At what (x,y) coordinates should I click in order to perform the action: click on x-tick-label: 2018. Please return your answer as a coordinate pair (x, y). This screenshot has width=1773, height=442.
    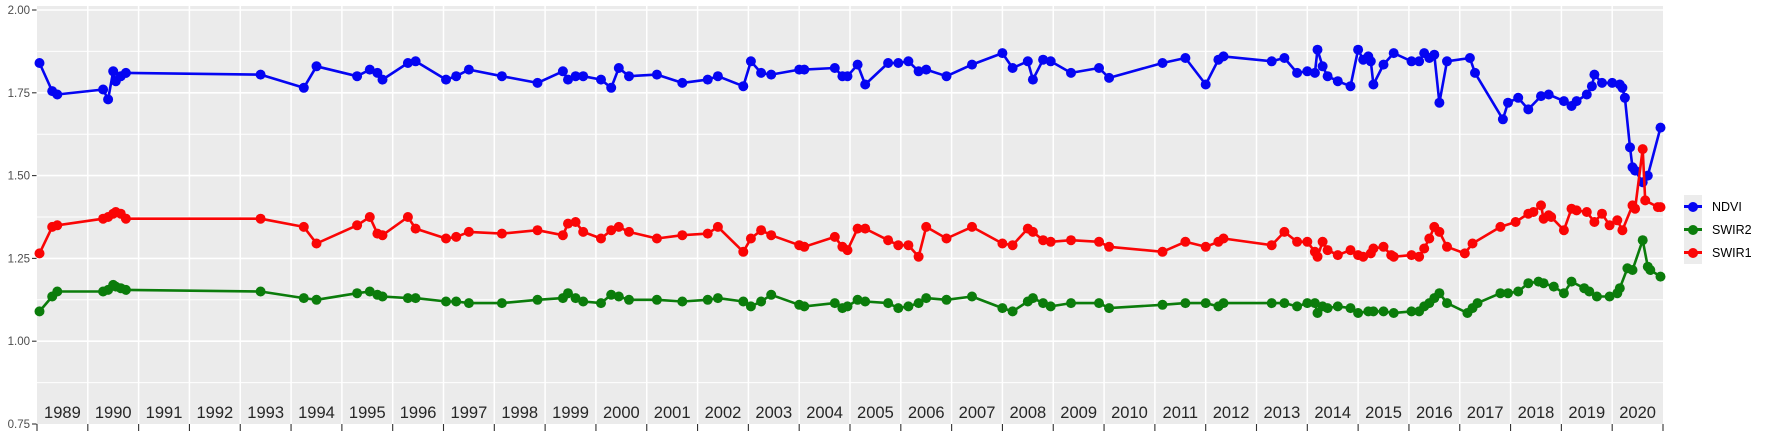
    Looking at the image, I should click on (1536, 413).